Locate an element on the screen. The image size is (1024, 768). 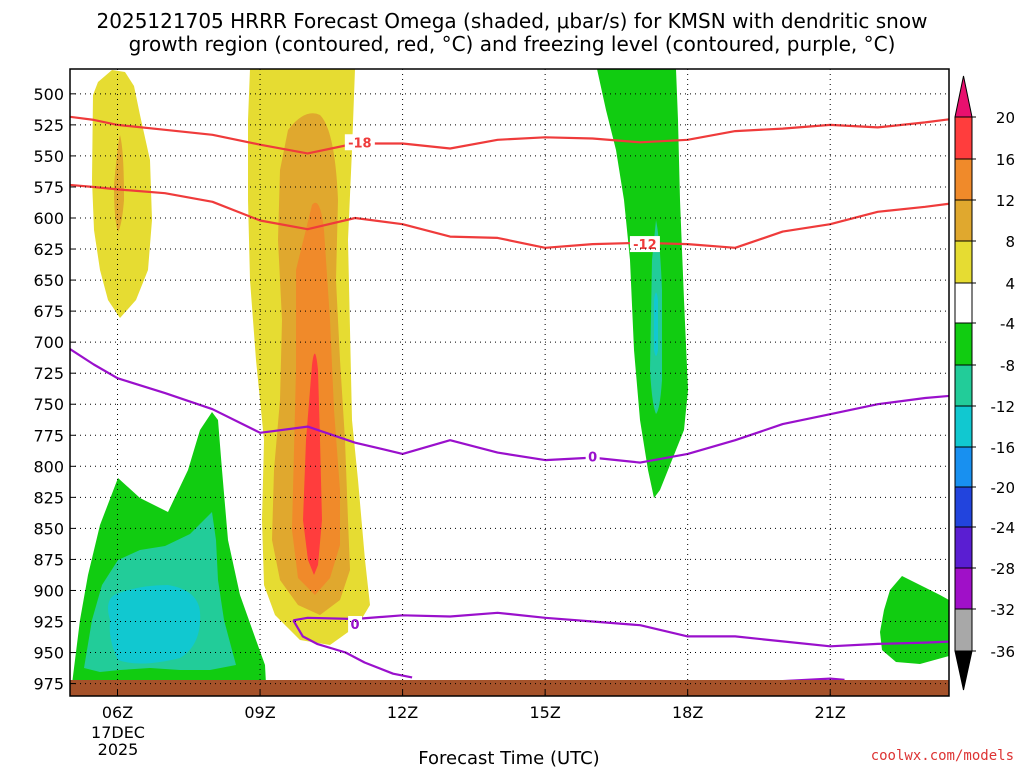
contour-label: -18 is located at coordinates (360, 143).